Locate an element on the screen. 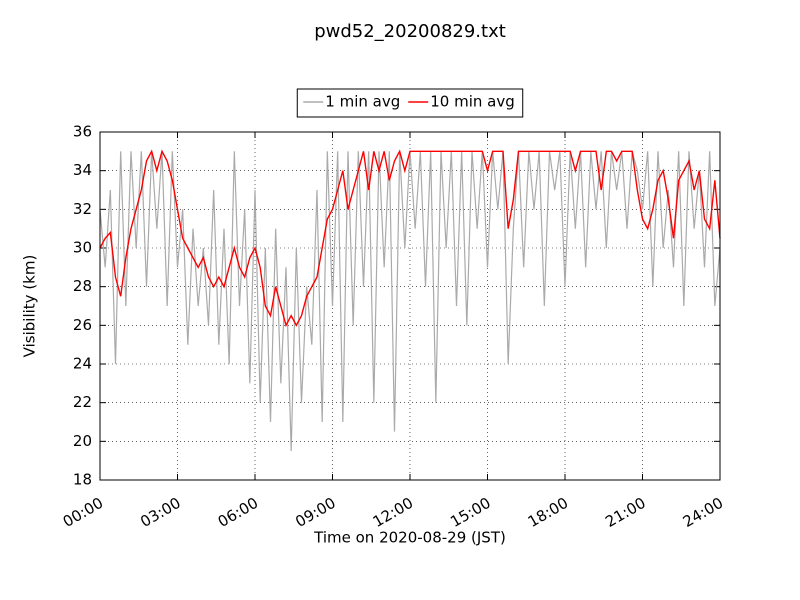 This screenshot has width=800, height=600. legend-box is located at coordinates (410, 103).